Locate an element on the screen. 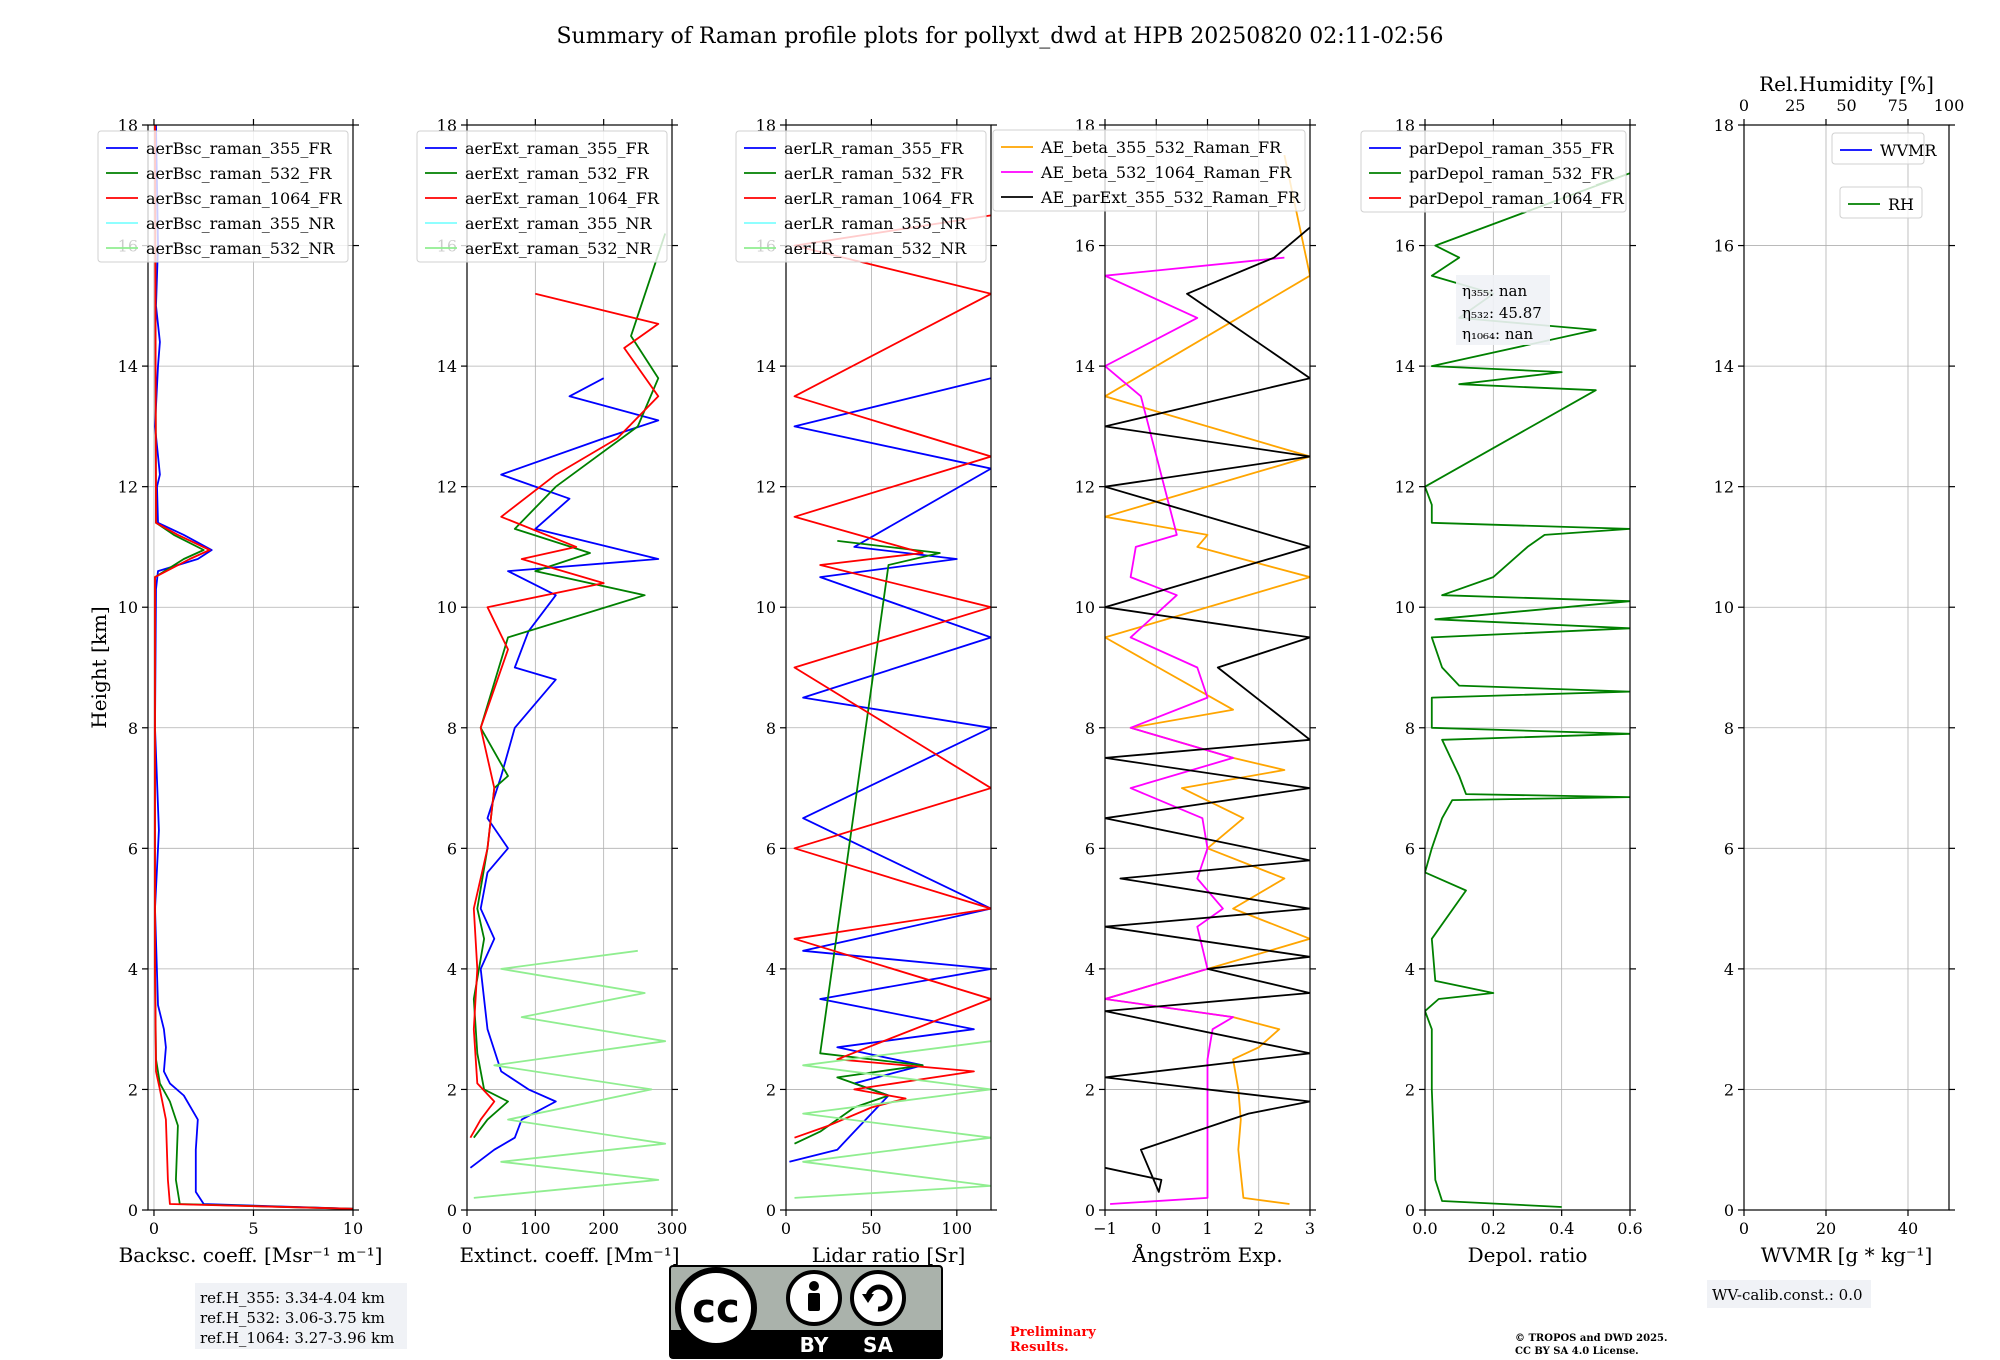 Image resolution: width=2000 pixels, height=1360 pixels. ticks-bsc: 0510024681012141618 is located at coordinates (241, 677).